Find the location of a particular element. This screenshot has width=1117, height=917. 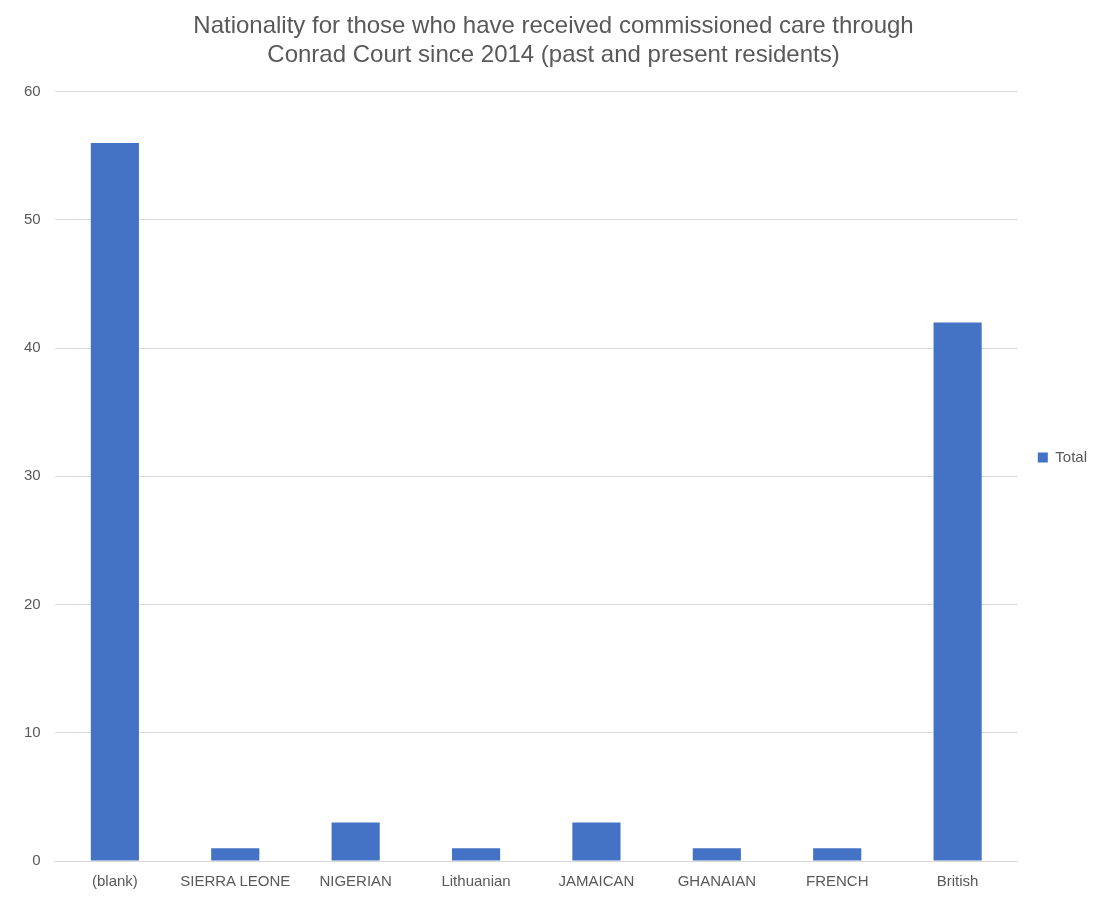

x-tick-label: Lithuanian is located at coordinates (476, 881).